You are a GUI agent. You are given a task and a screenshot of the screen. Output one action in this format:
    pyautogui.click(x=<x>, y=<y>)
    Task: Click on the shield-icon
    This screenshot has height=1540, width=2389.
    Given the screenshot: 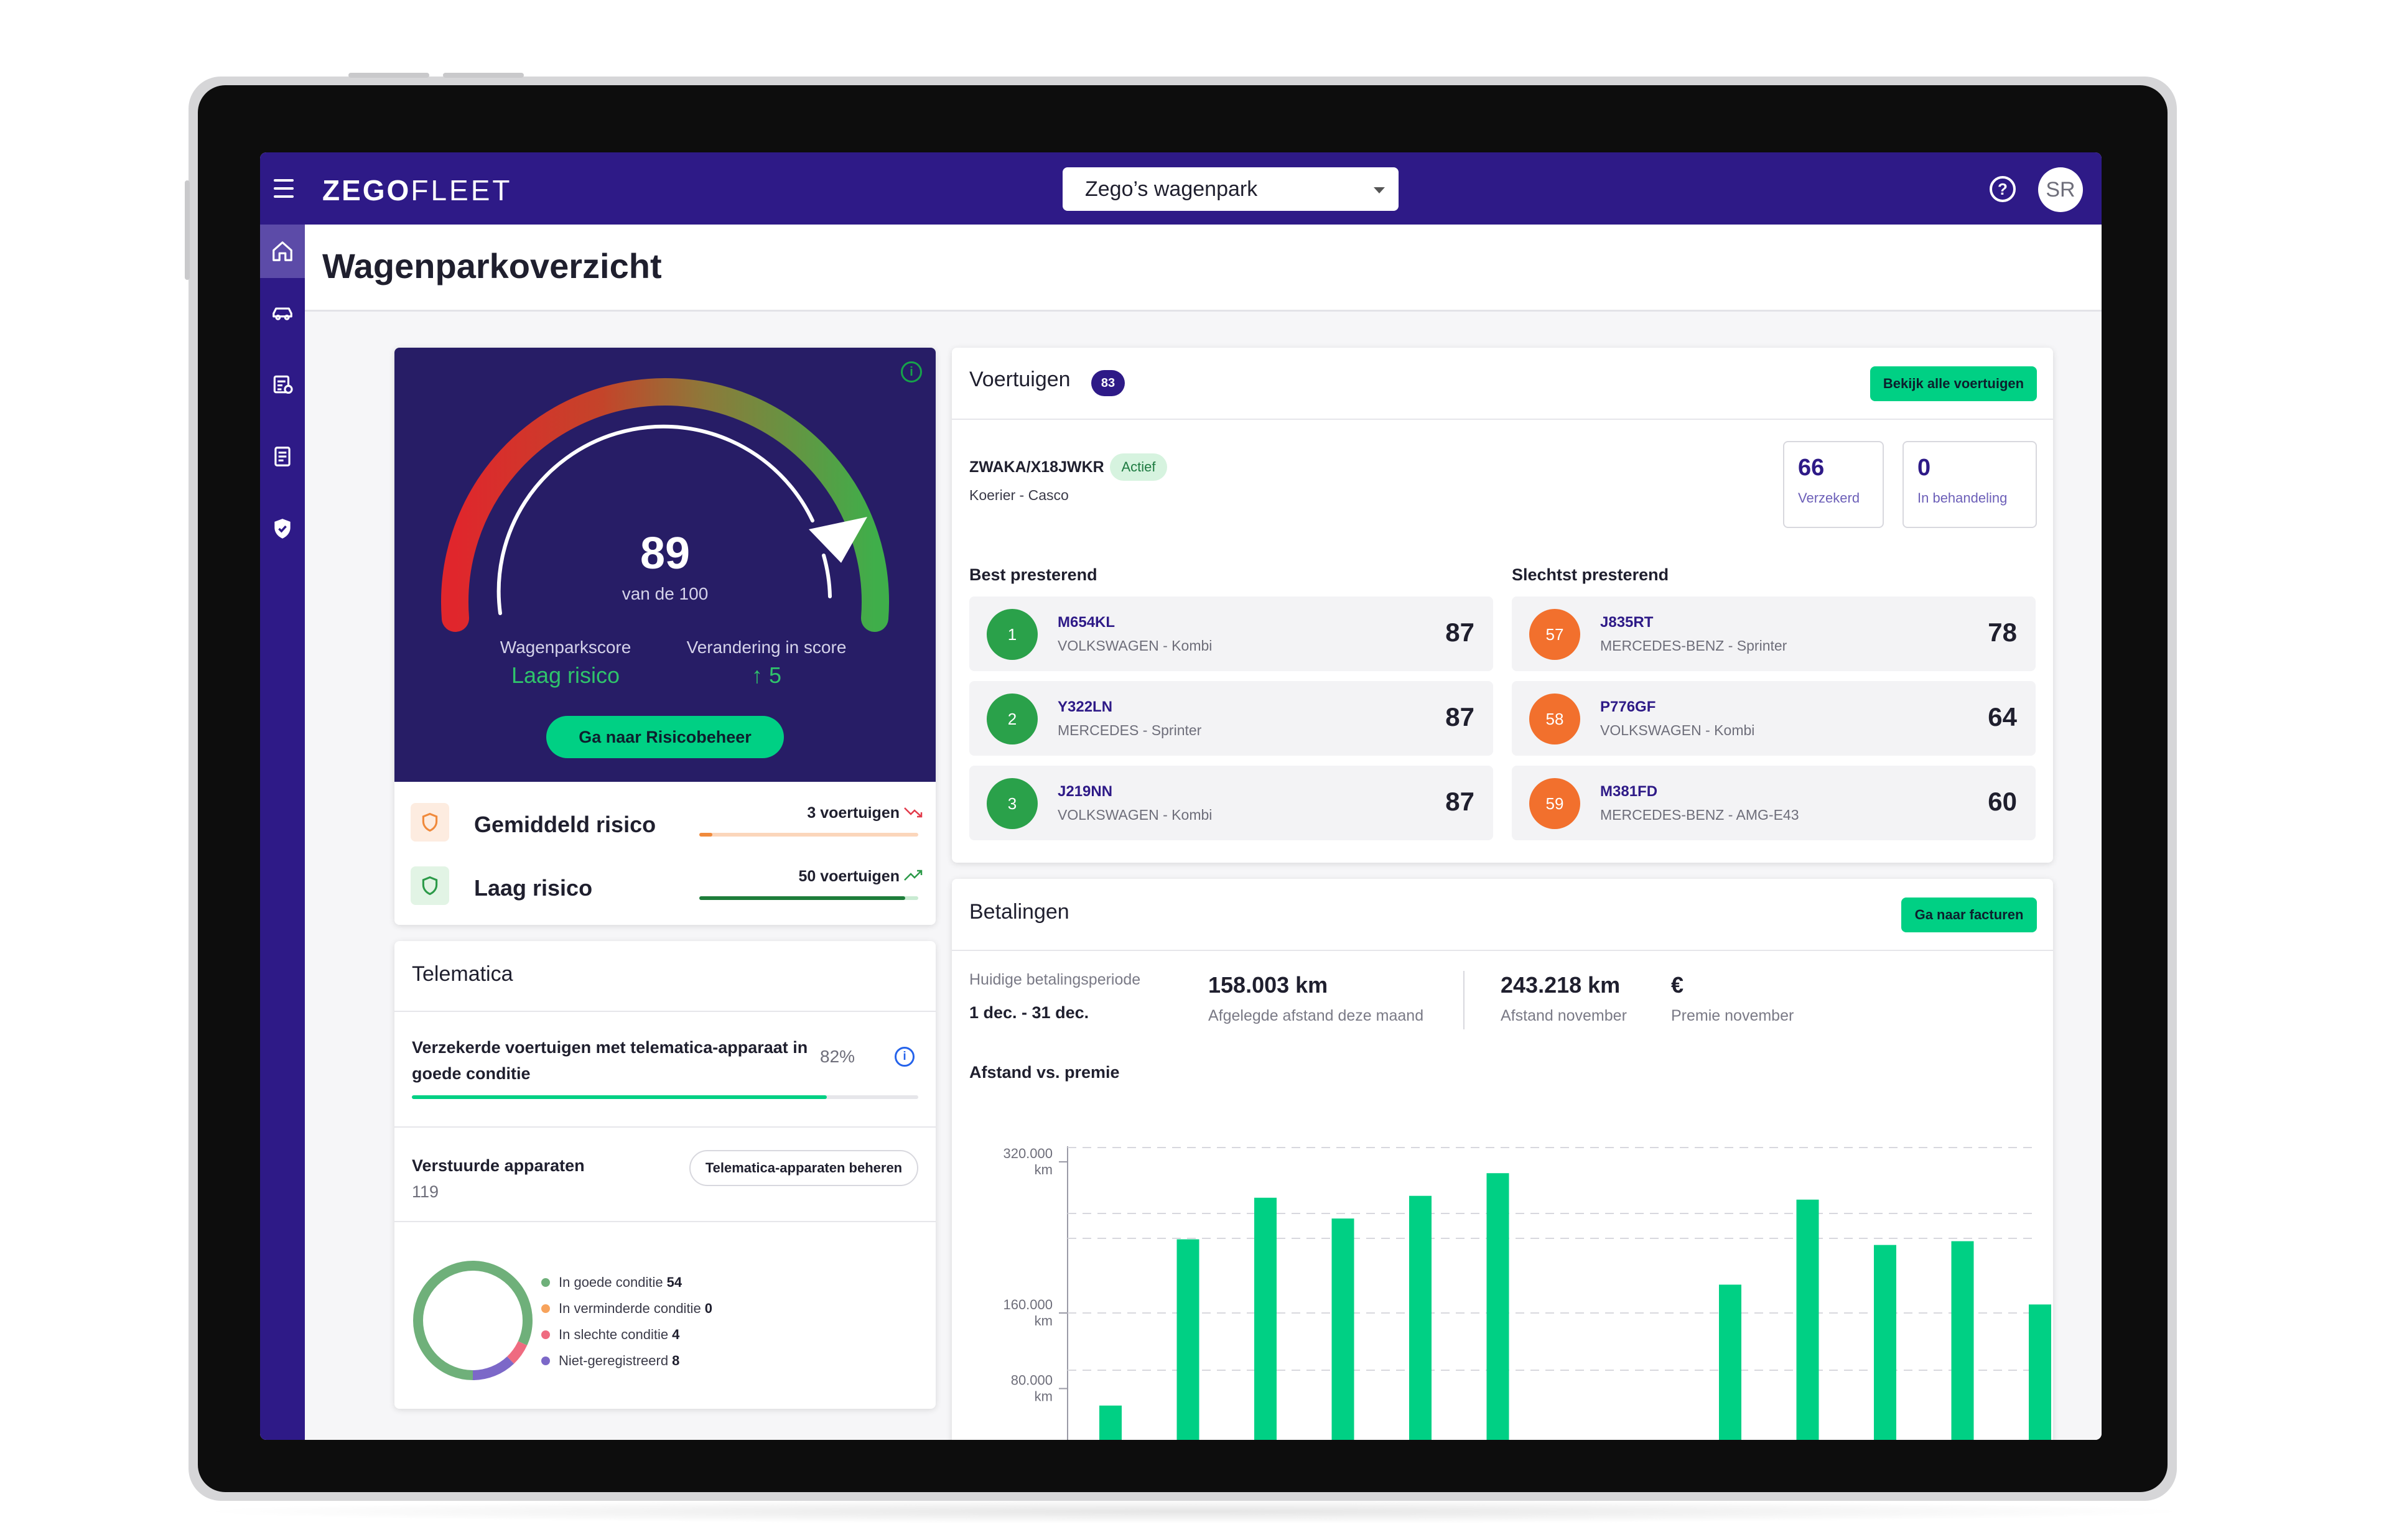 What is the action you would take?
    pyautogui.click(x=430, y=886)
    